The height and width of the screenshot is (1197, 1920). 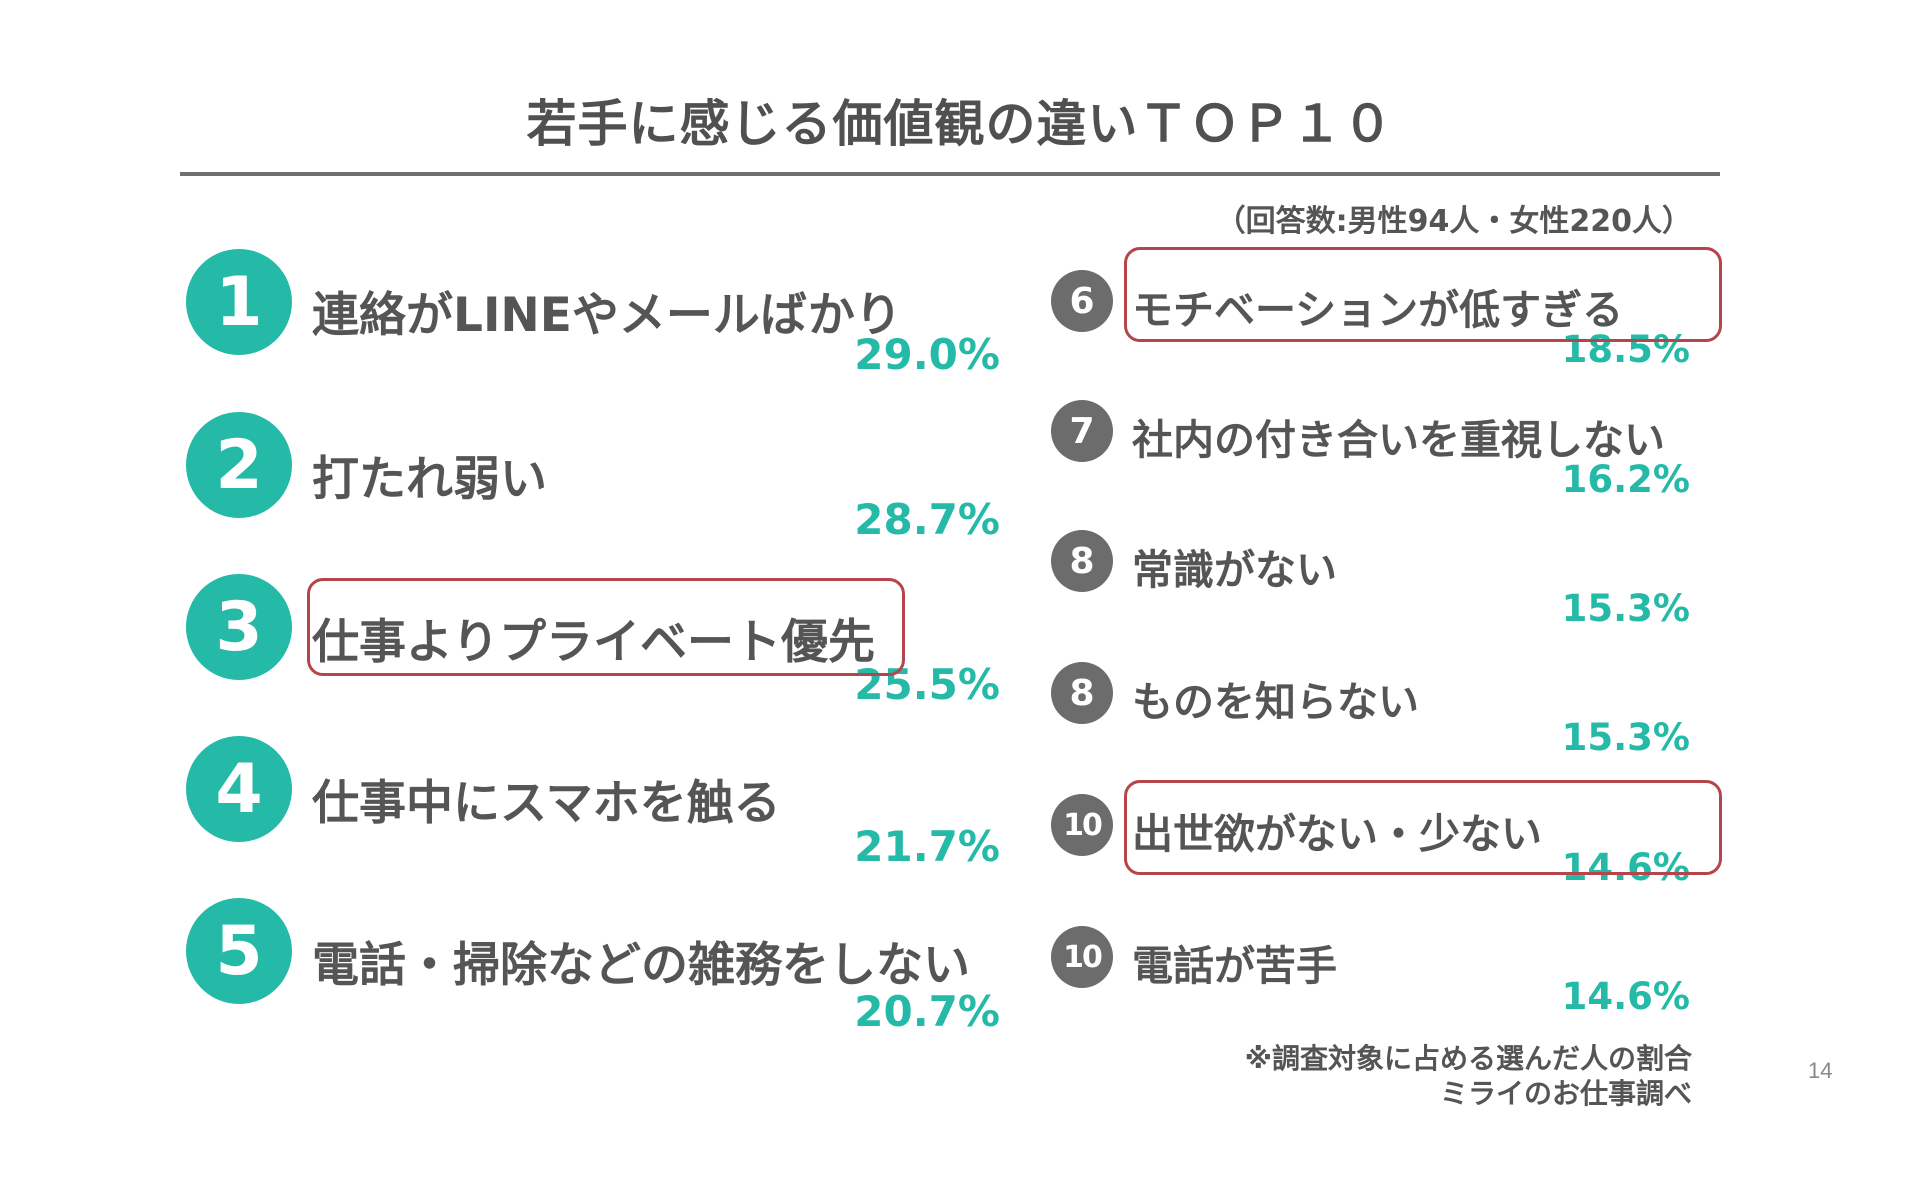 I want to click on item-percent: 21.7%, so click(x=927, y=846).